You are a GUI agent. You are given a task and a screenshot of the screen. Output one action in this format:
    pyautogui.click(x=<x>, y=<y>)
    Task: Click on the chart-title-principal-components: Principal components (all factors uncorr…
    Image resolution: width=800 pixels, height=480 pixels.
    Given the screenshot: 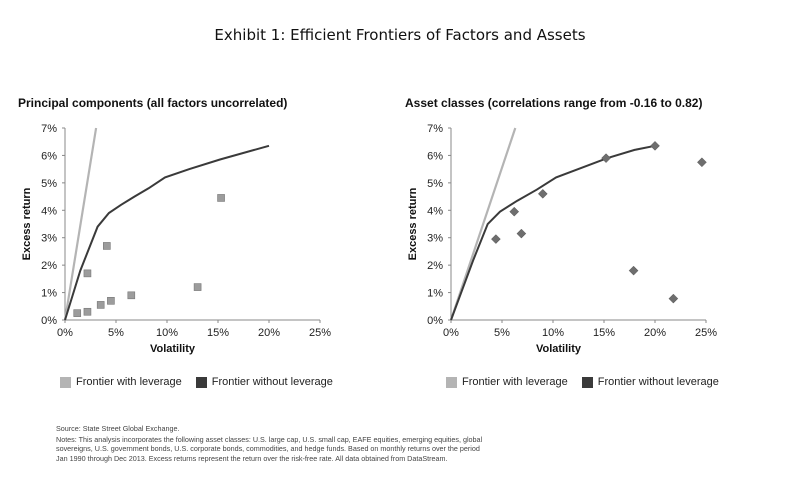 What is the action you would take?
    pyautogui.click(x=153, y=103)
    